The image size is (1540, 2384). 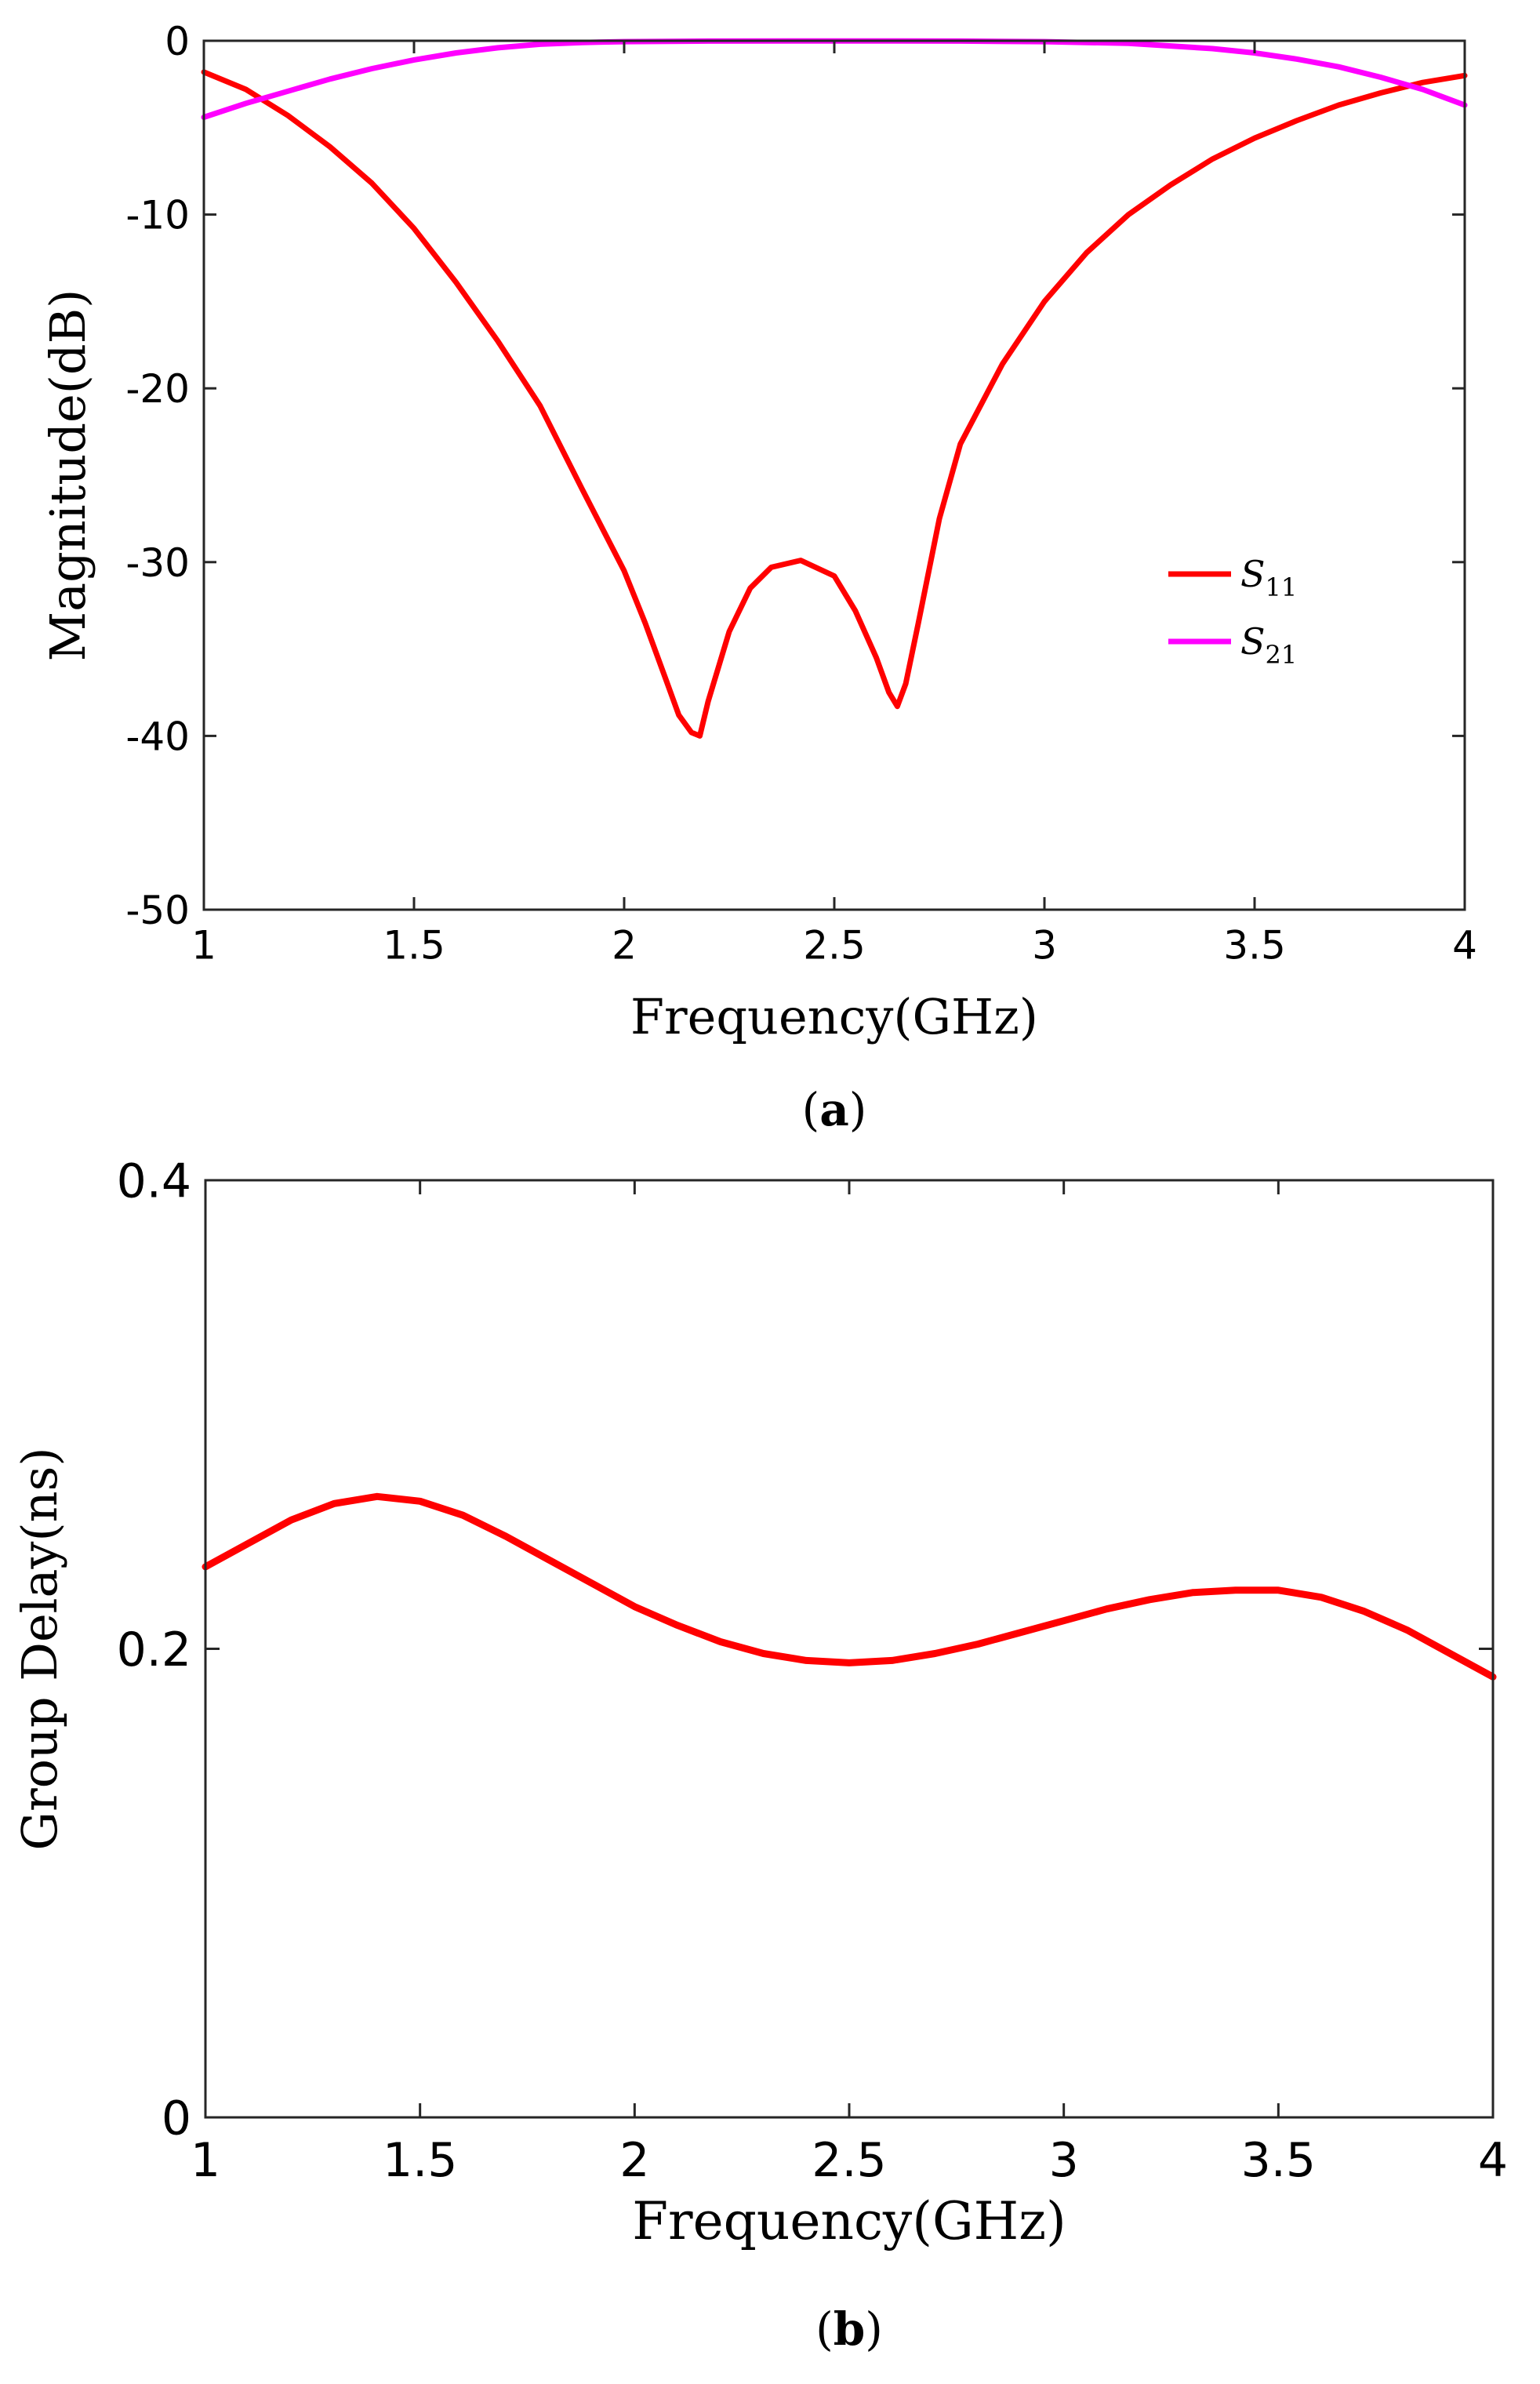 I want to click on panel-a-y-tick-label: -30, so click(x=157, y=563).